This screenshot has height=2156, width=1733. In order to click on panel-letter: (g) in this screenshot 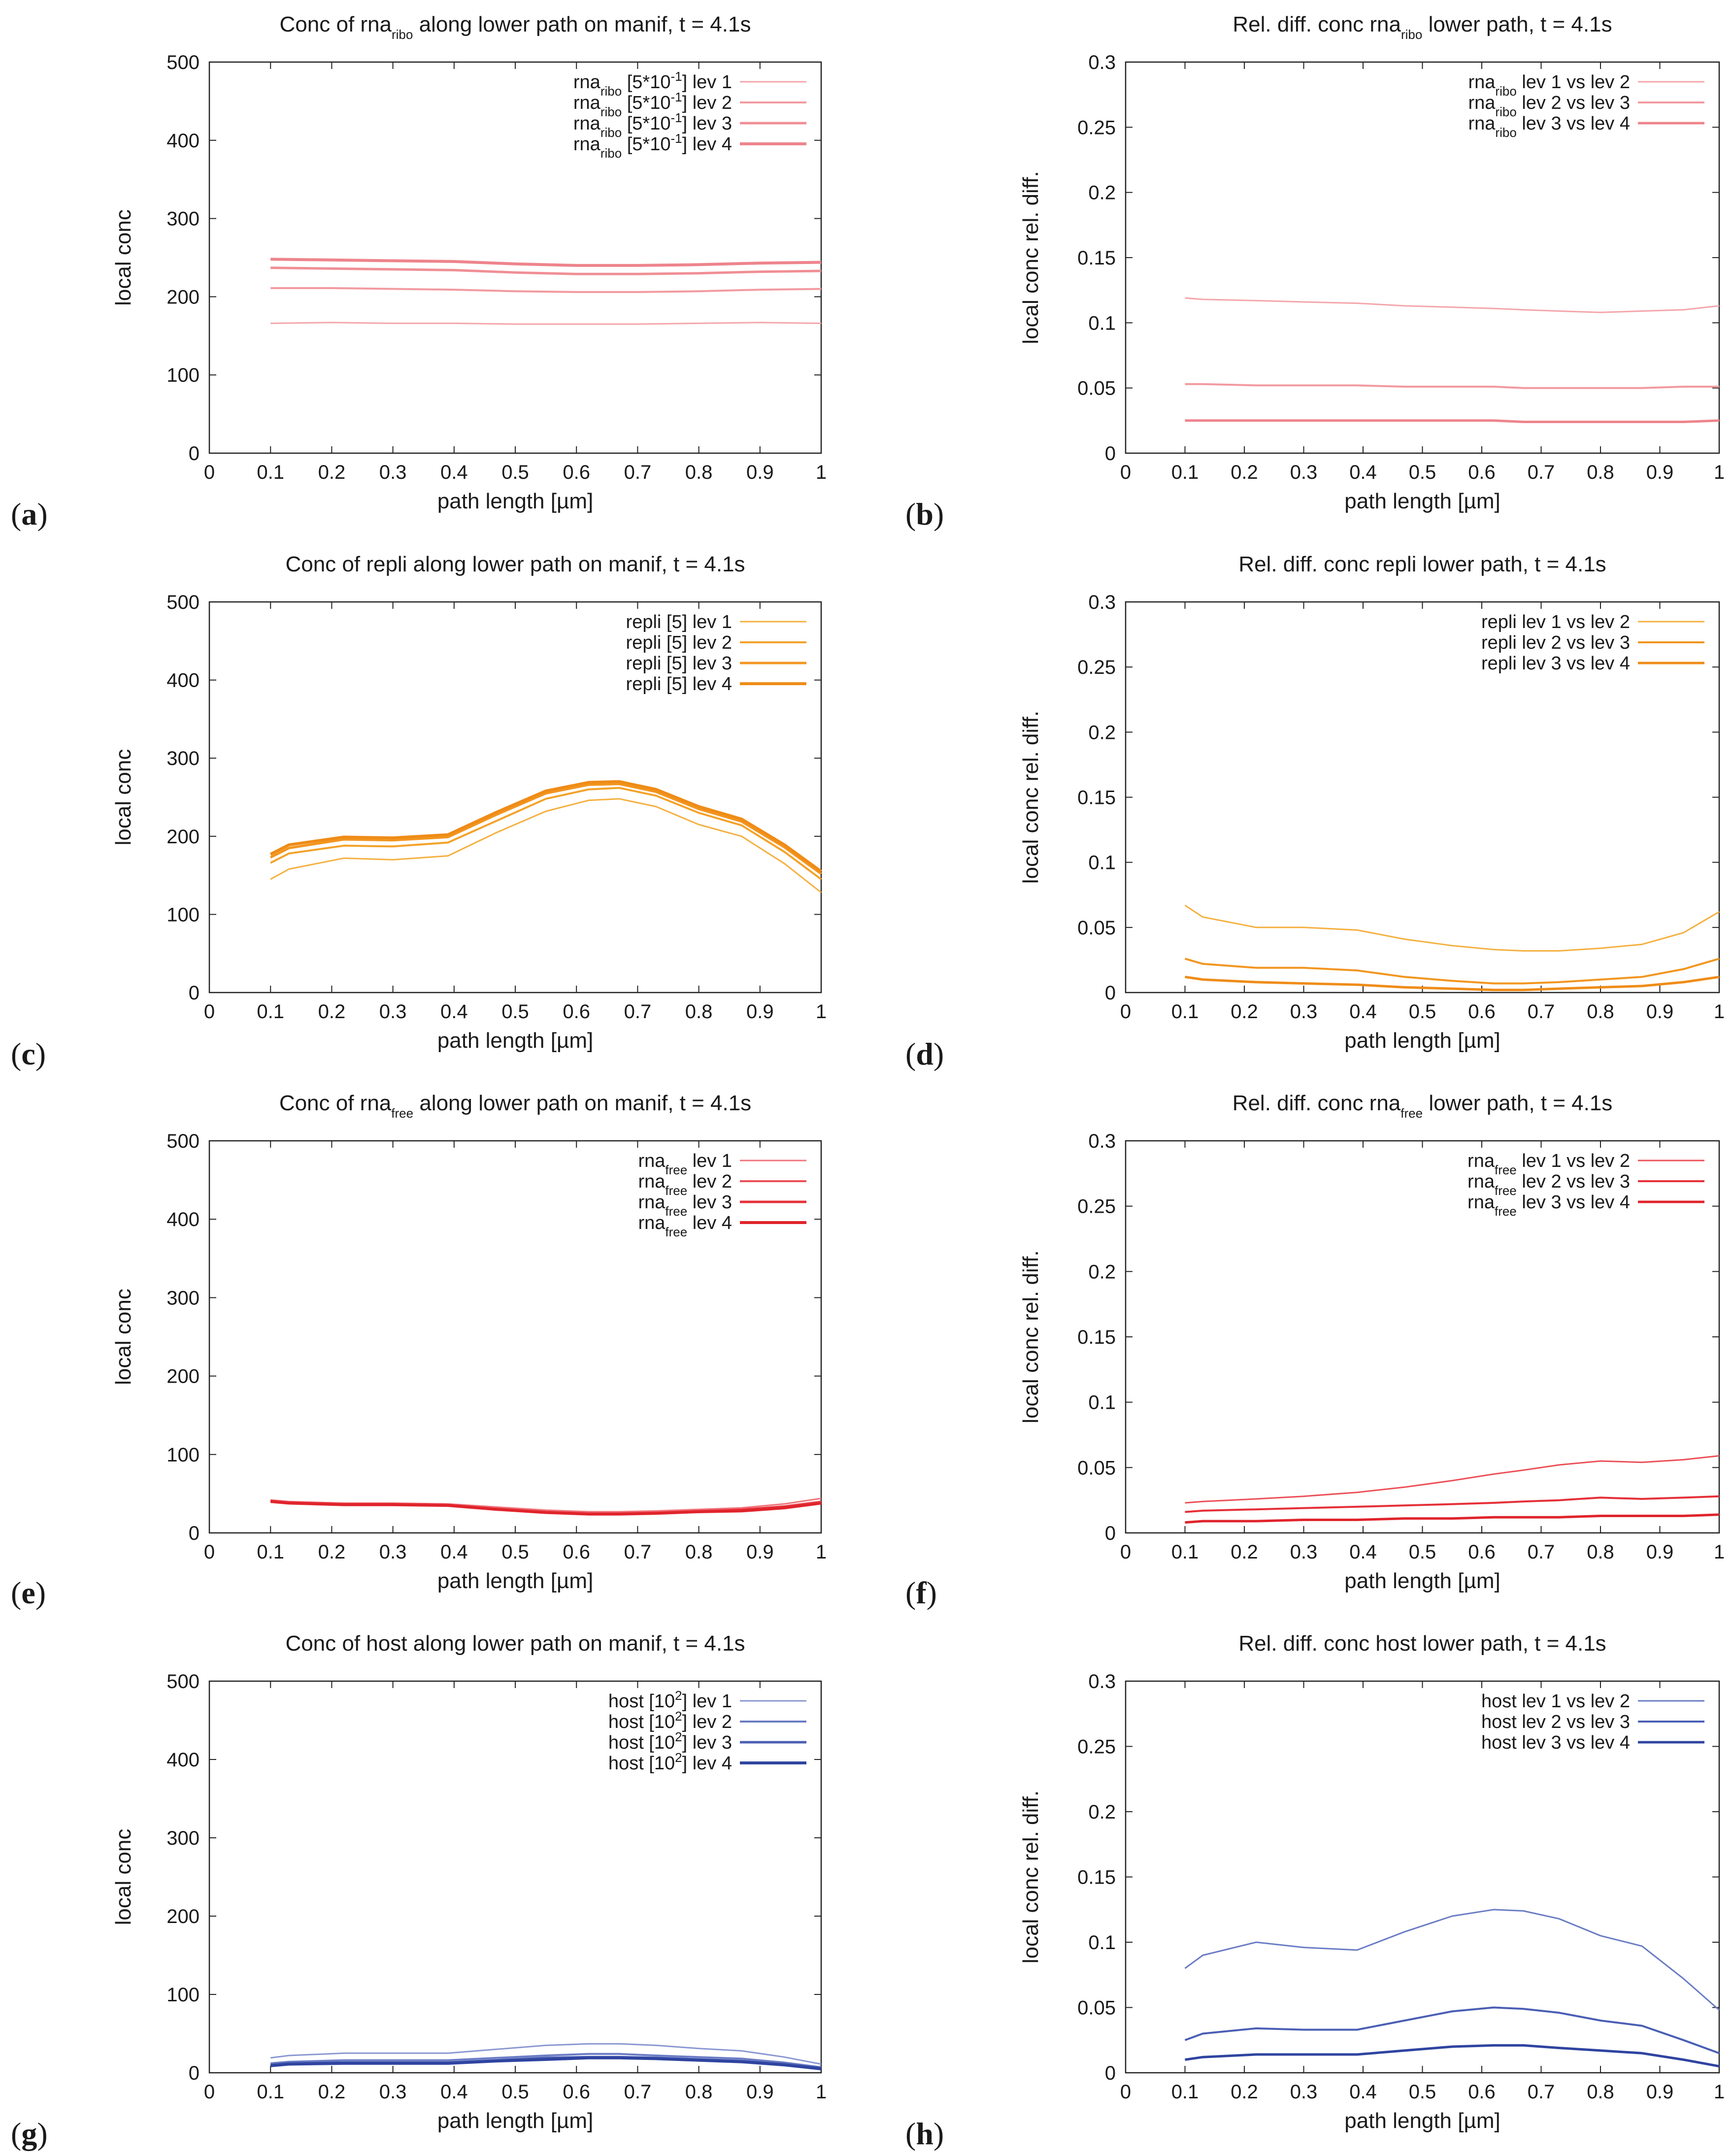, I will do `click(30, 2133)`.